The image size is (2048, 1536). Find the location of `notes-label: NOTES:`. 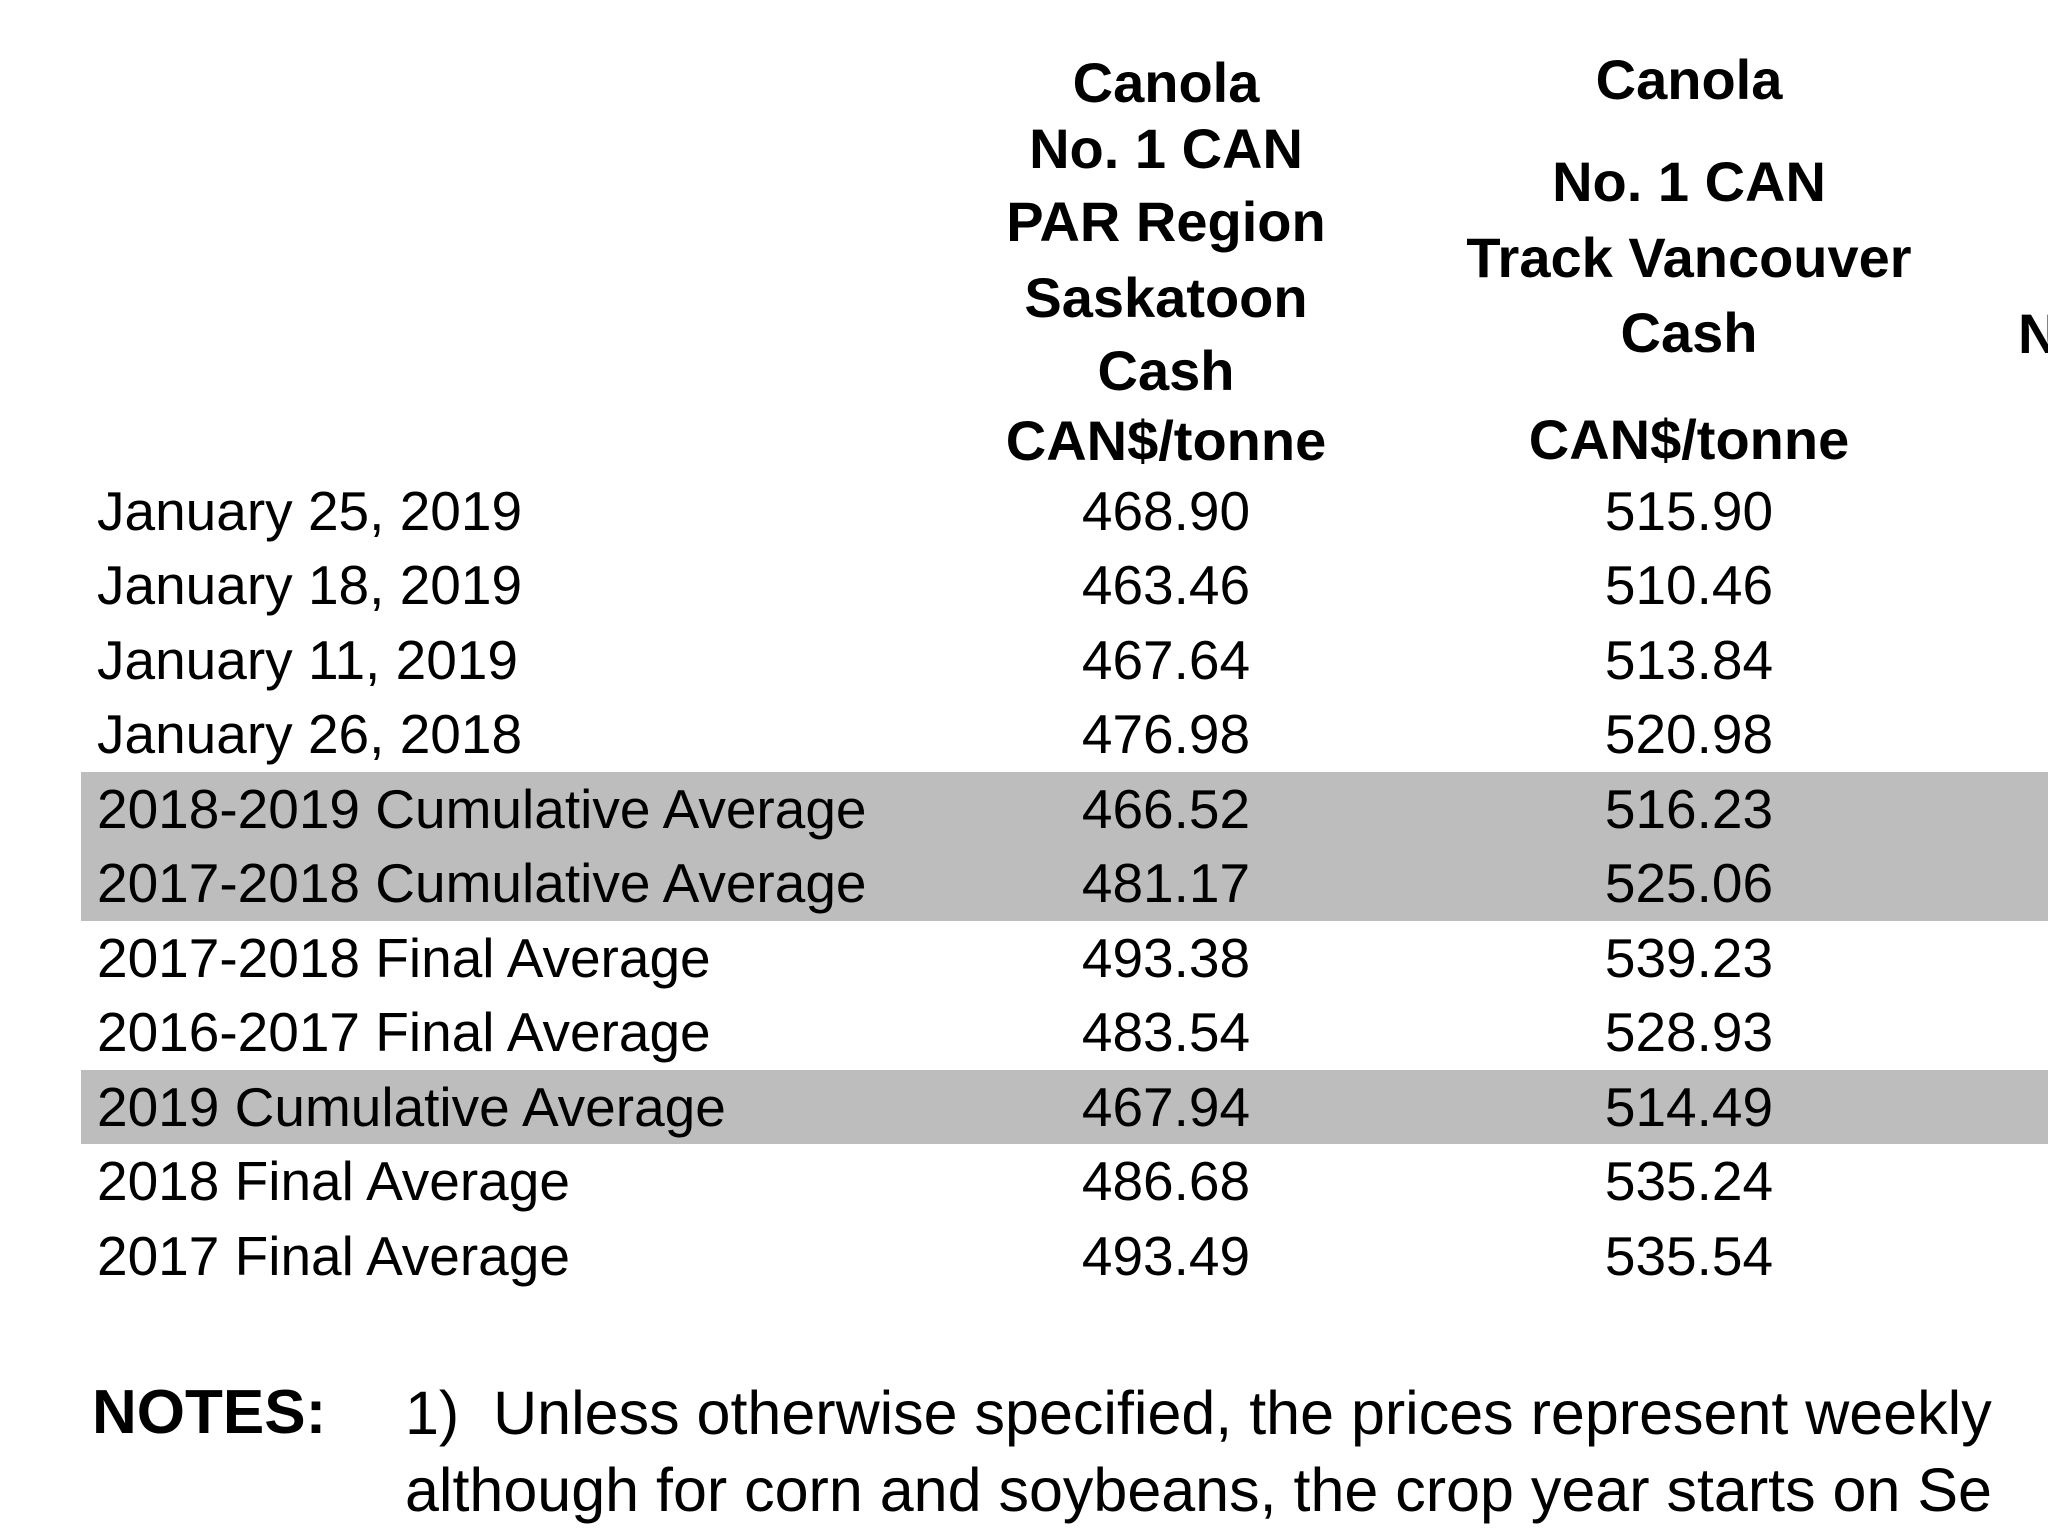

notes-label: NOTES: is located at coordinates (209, 1412).